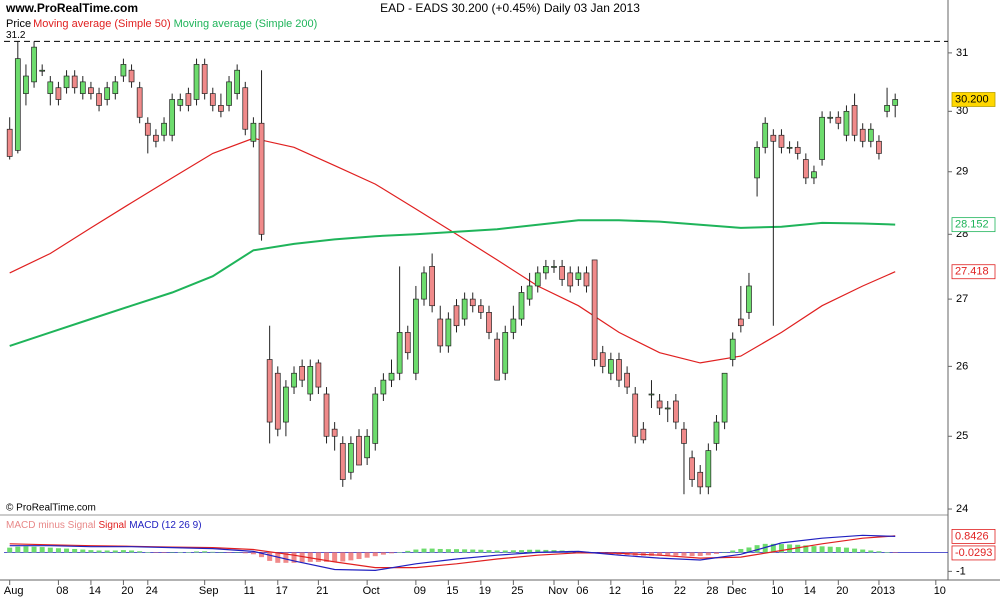  I want to click on x-tick-label: Aug, so click(14, 591).